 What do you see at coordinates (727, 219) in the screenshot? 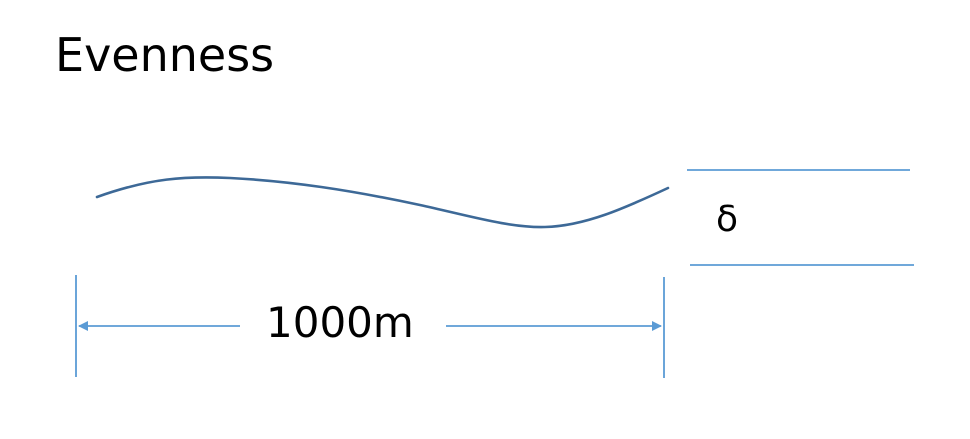
I see `deviation-label: δ` at bounding box center [727, 219].